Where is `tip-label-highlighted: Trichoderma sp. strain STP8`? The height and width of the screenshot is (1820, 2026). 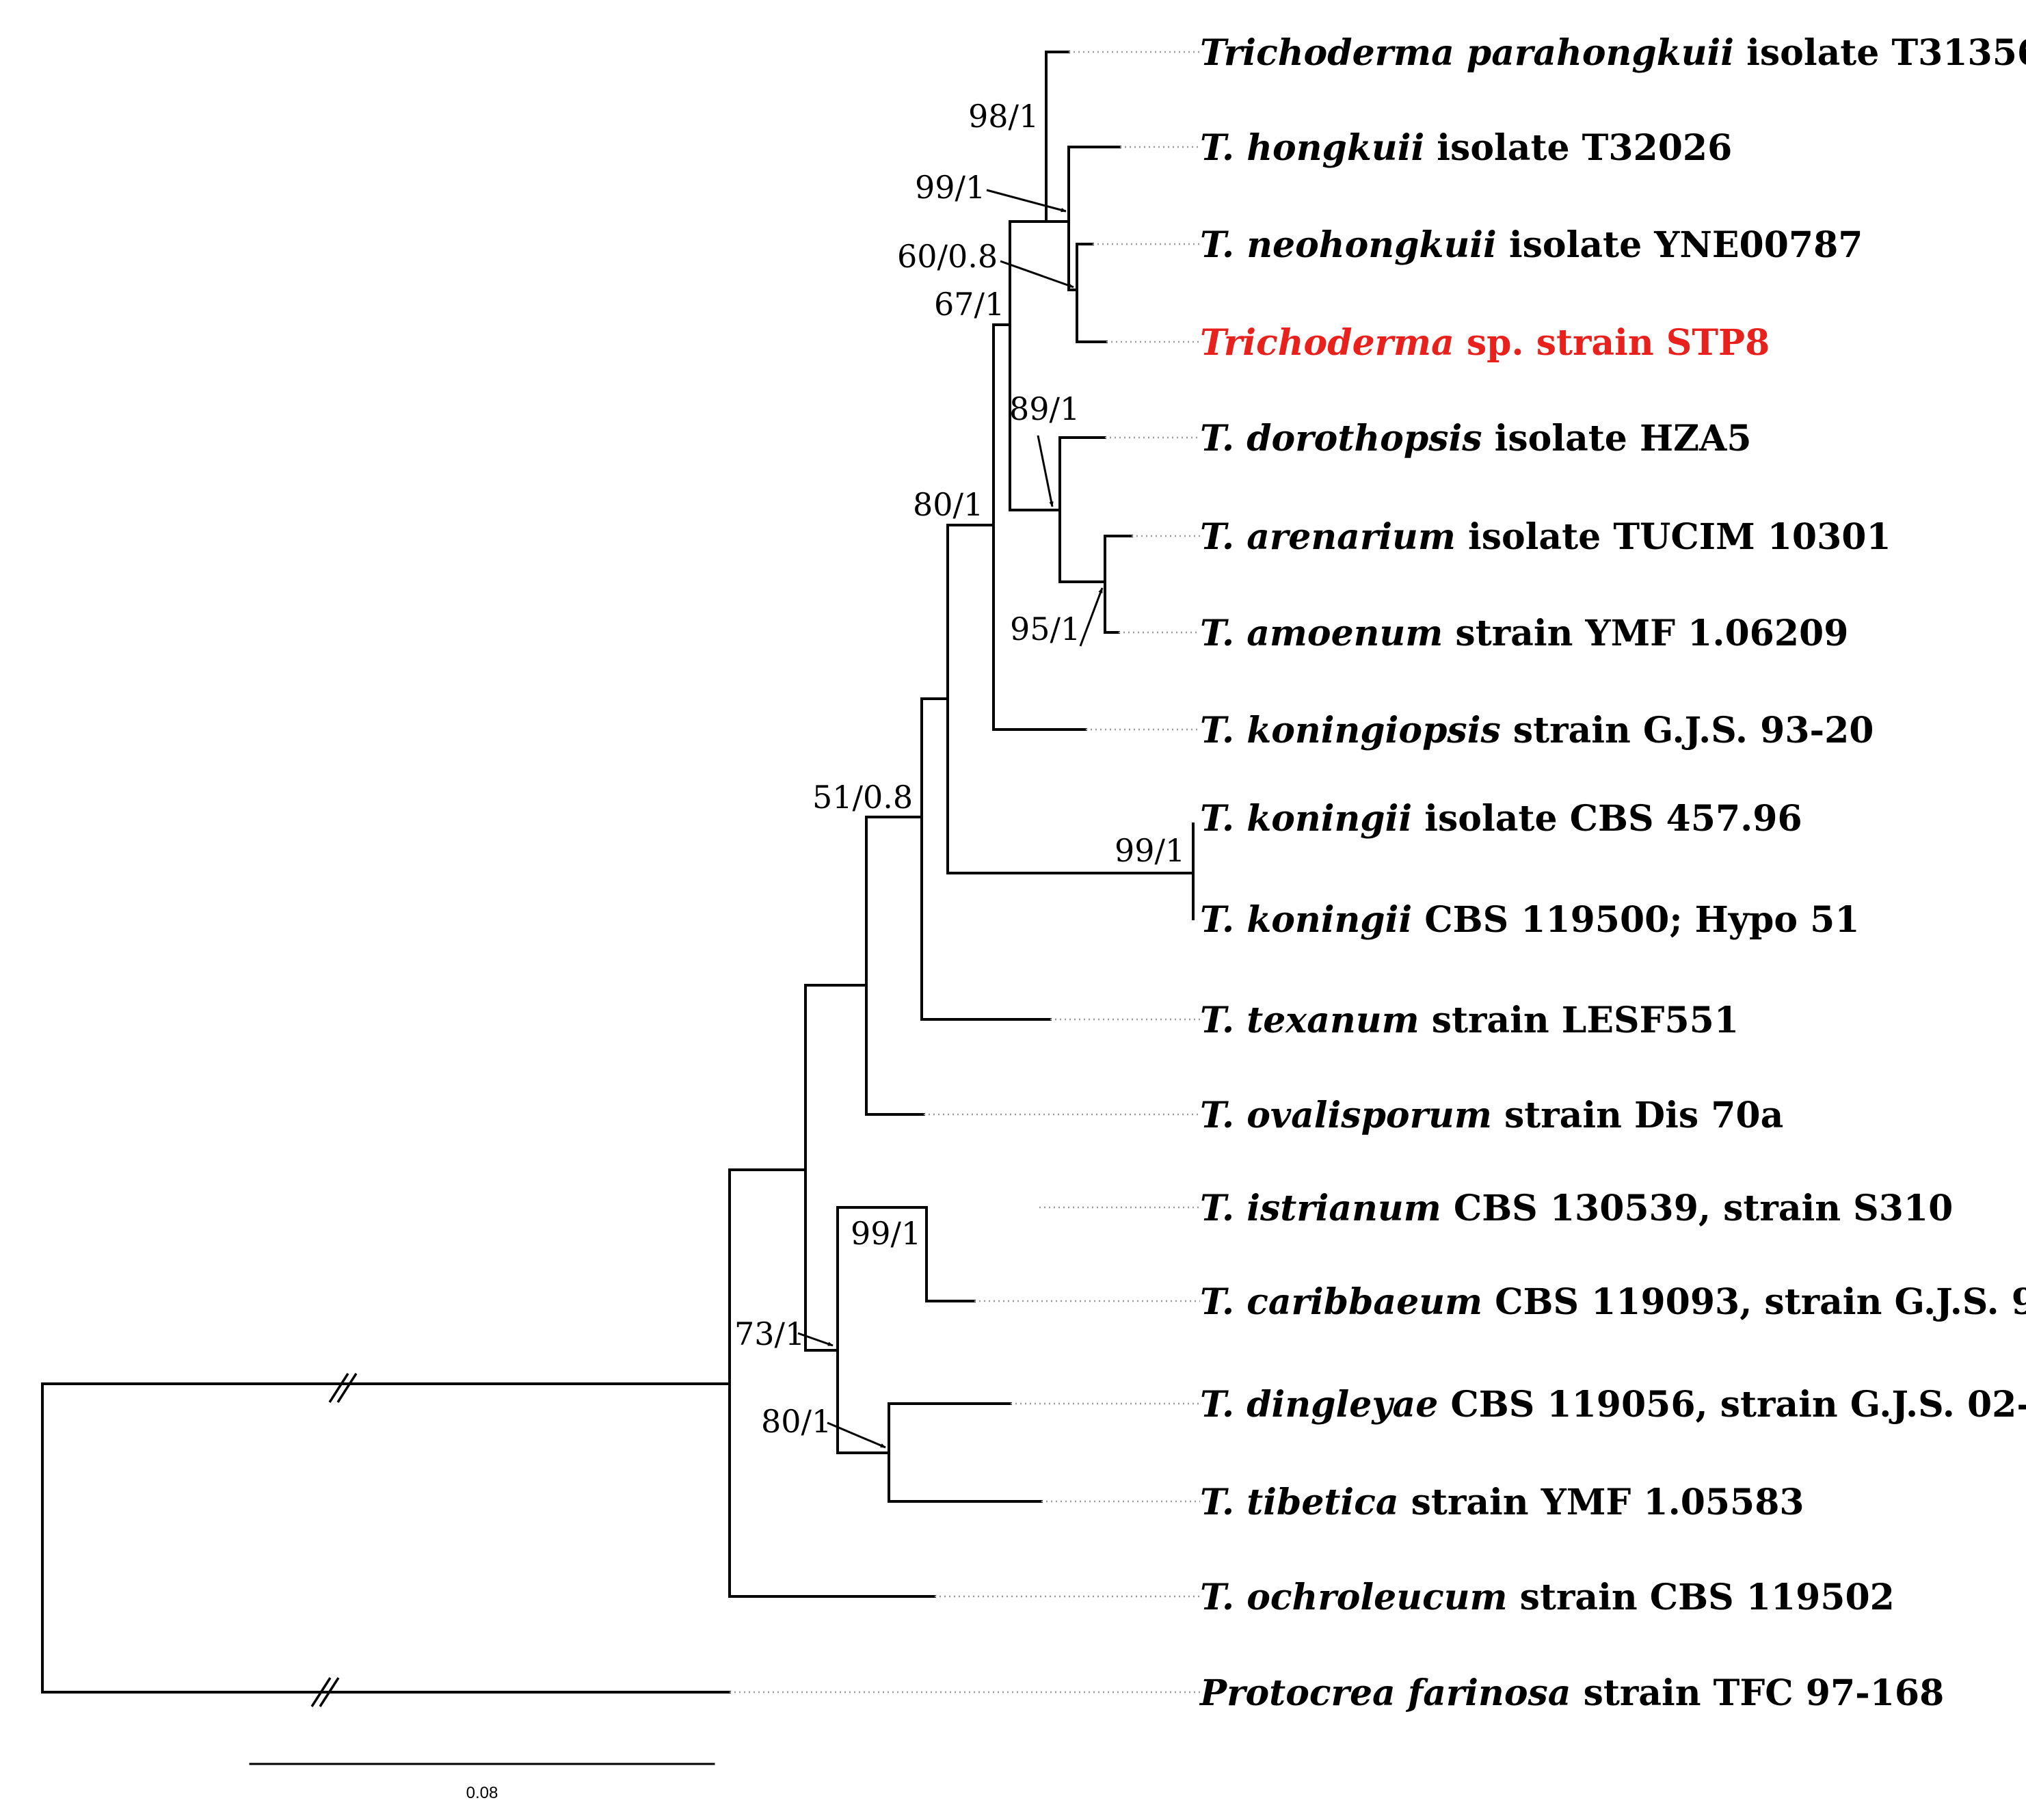
tip-label-highlighted: Trichoderma sp. strain STP8 is located at coordinates (1485, 343).